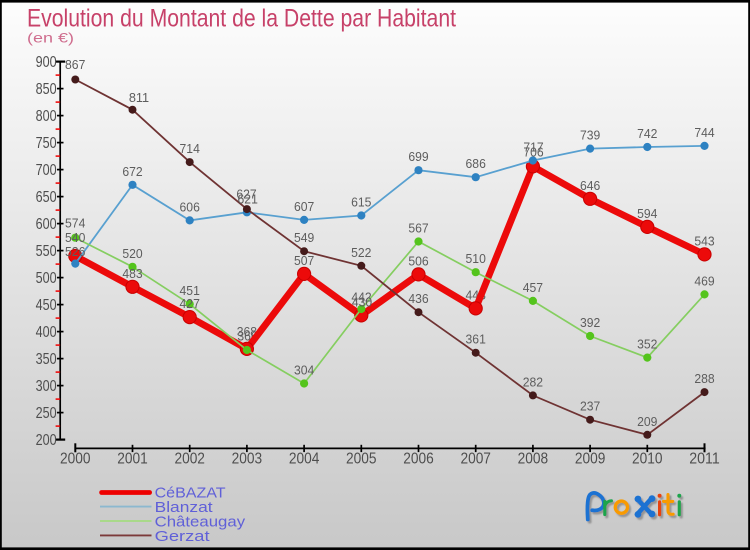 The image size is (750, 550). Describe the element at coordinates (704, 240) in the screenshot. I see `svg-text: 543` at that location.